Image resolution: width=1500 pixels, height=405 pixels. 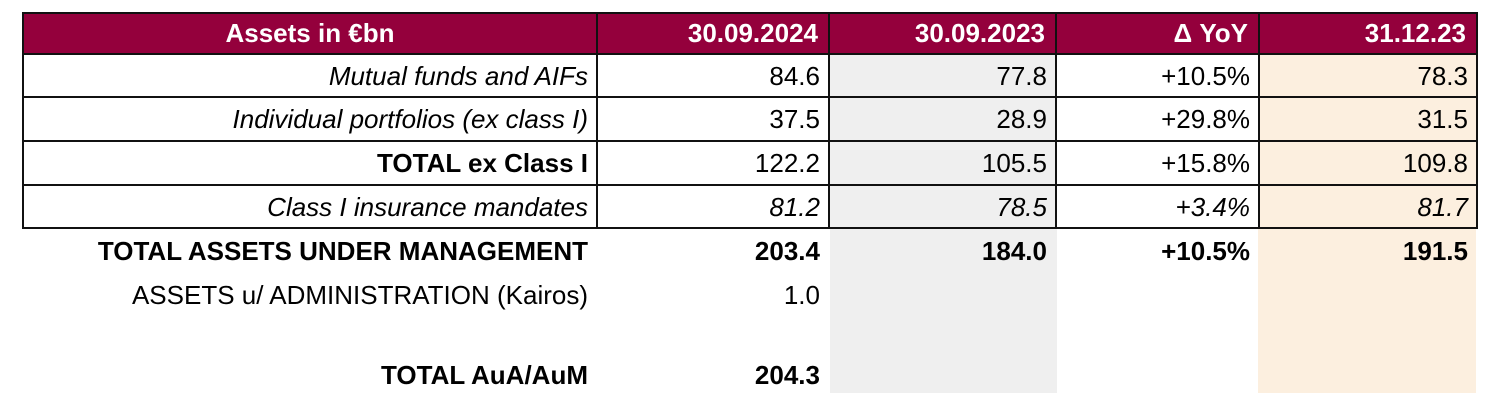 What do you see at coordinates (787, 162) in the screenshot?
I see `row-value-2024: 122.2` at bounding box center [787, 162].